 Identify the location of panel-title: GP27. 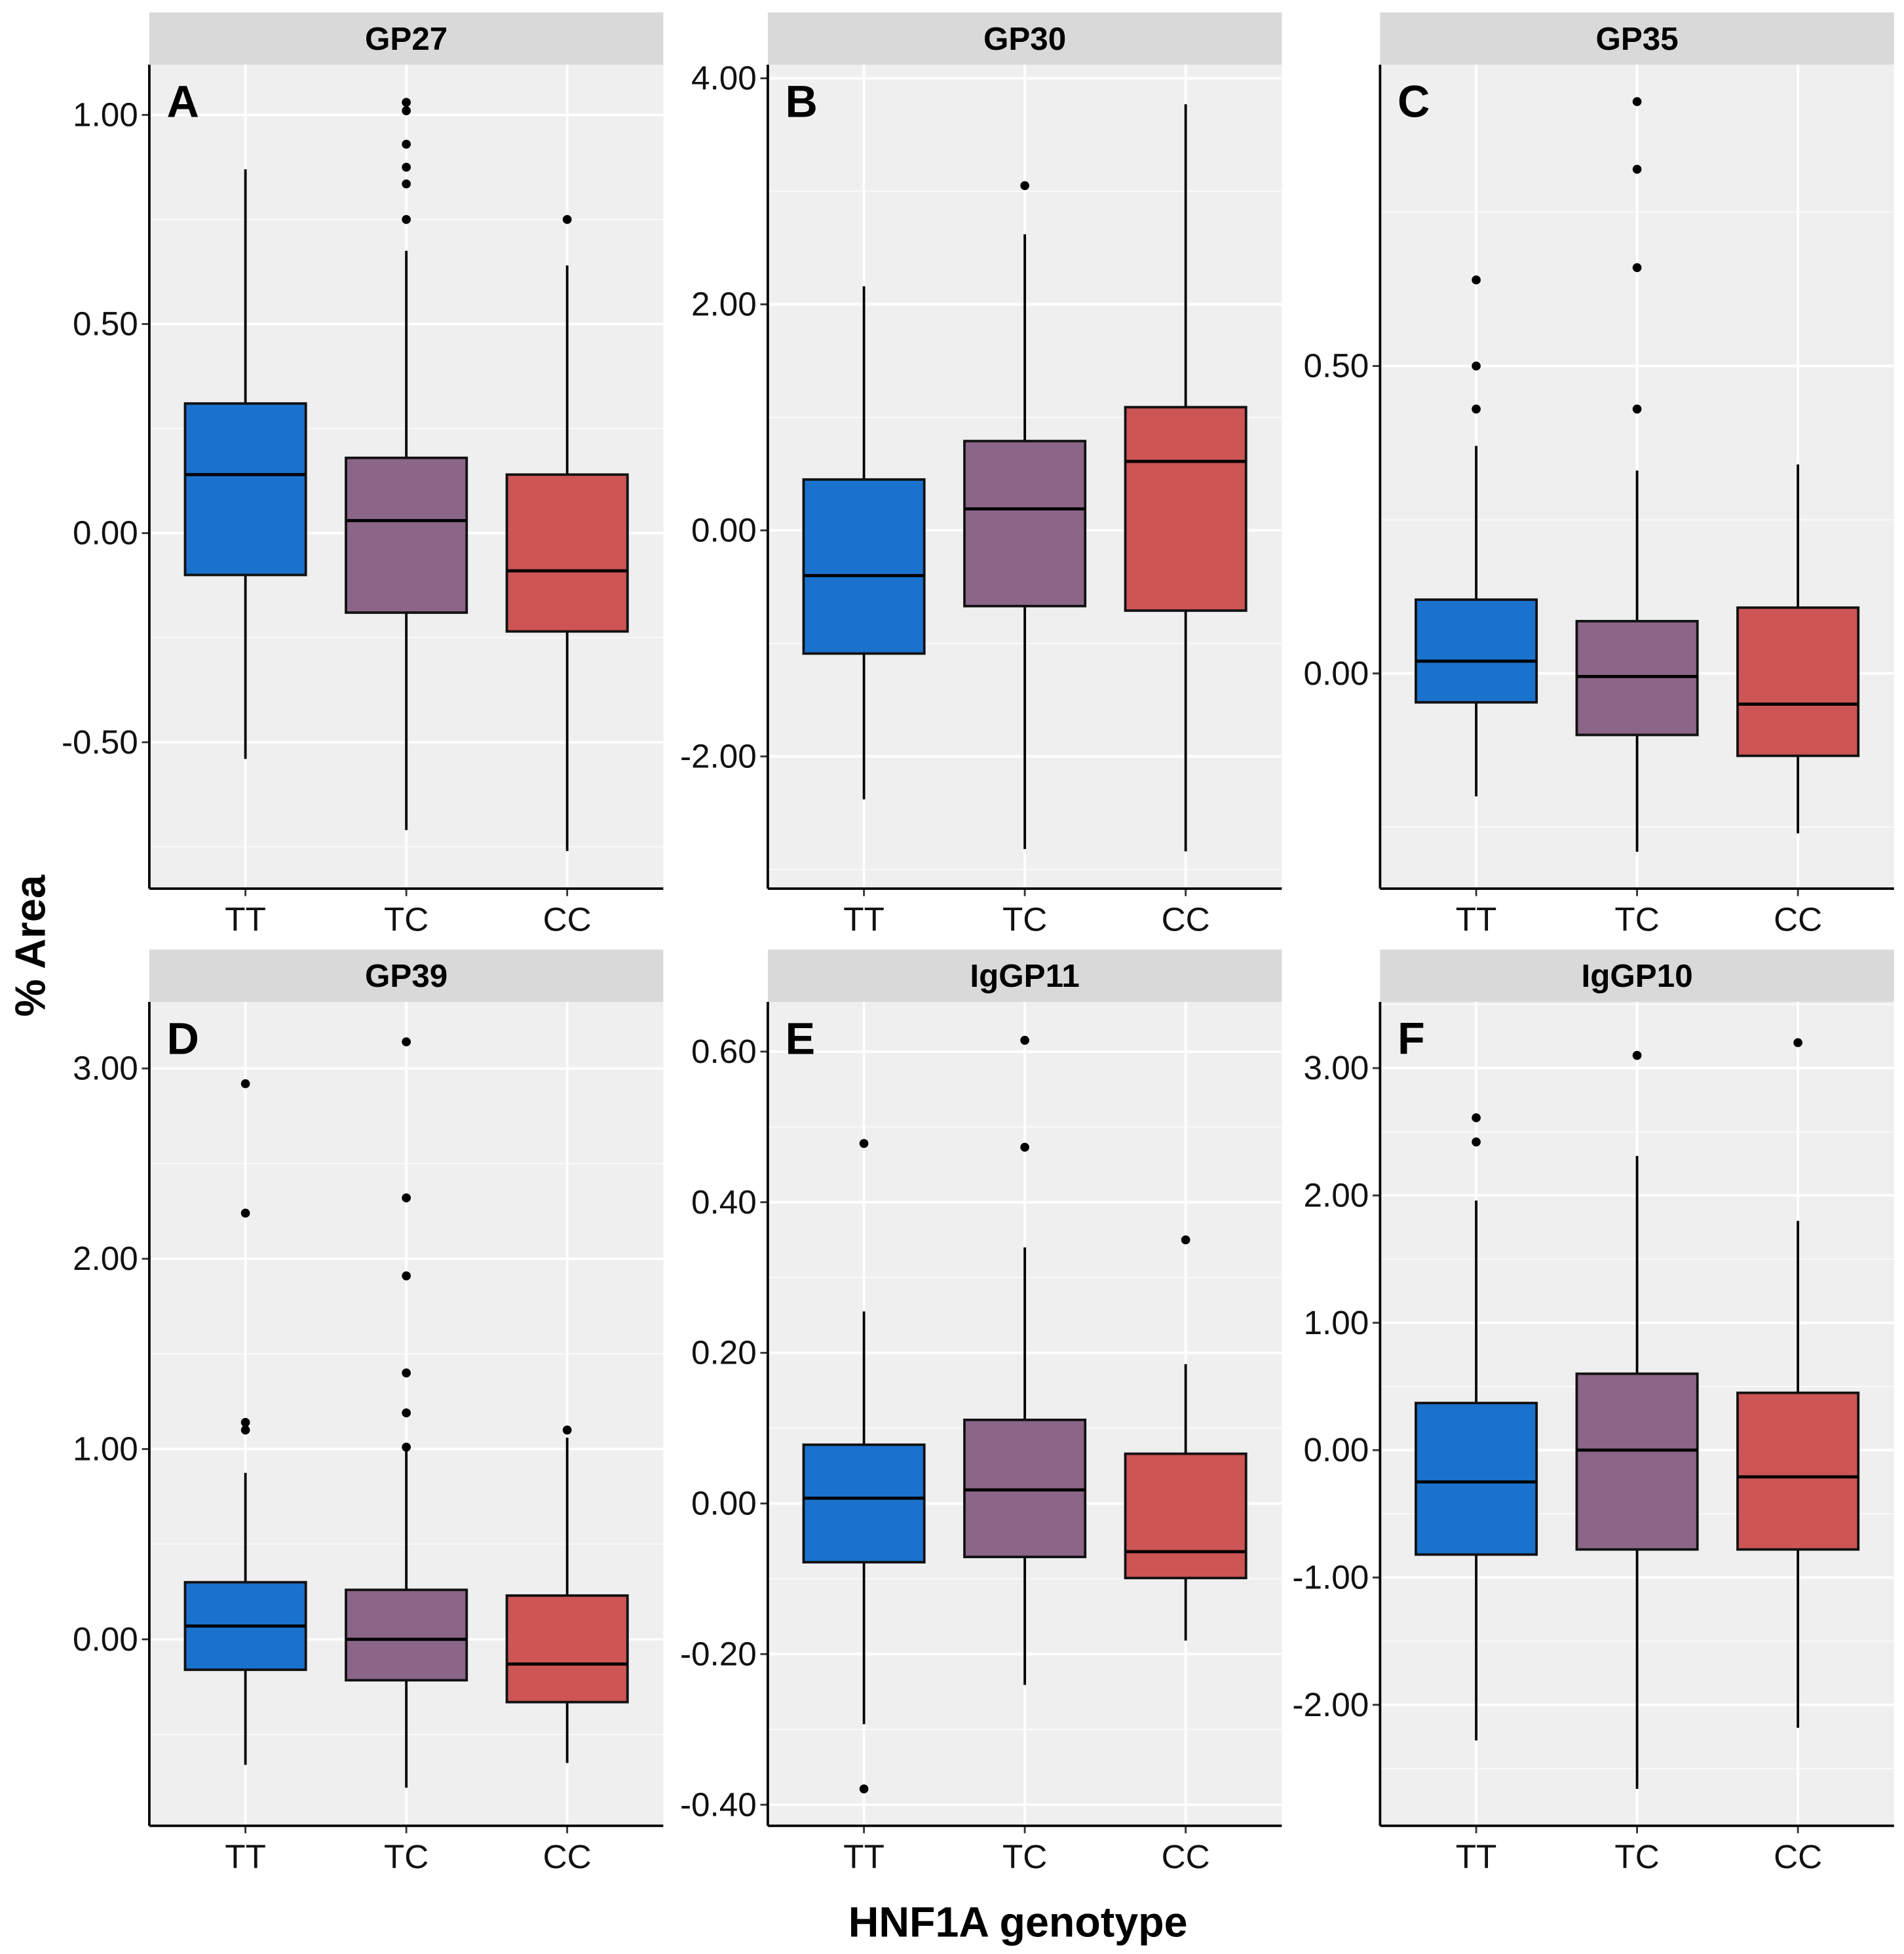
(406, 39).